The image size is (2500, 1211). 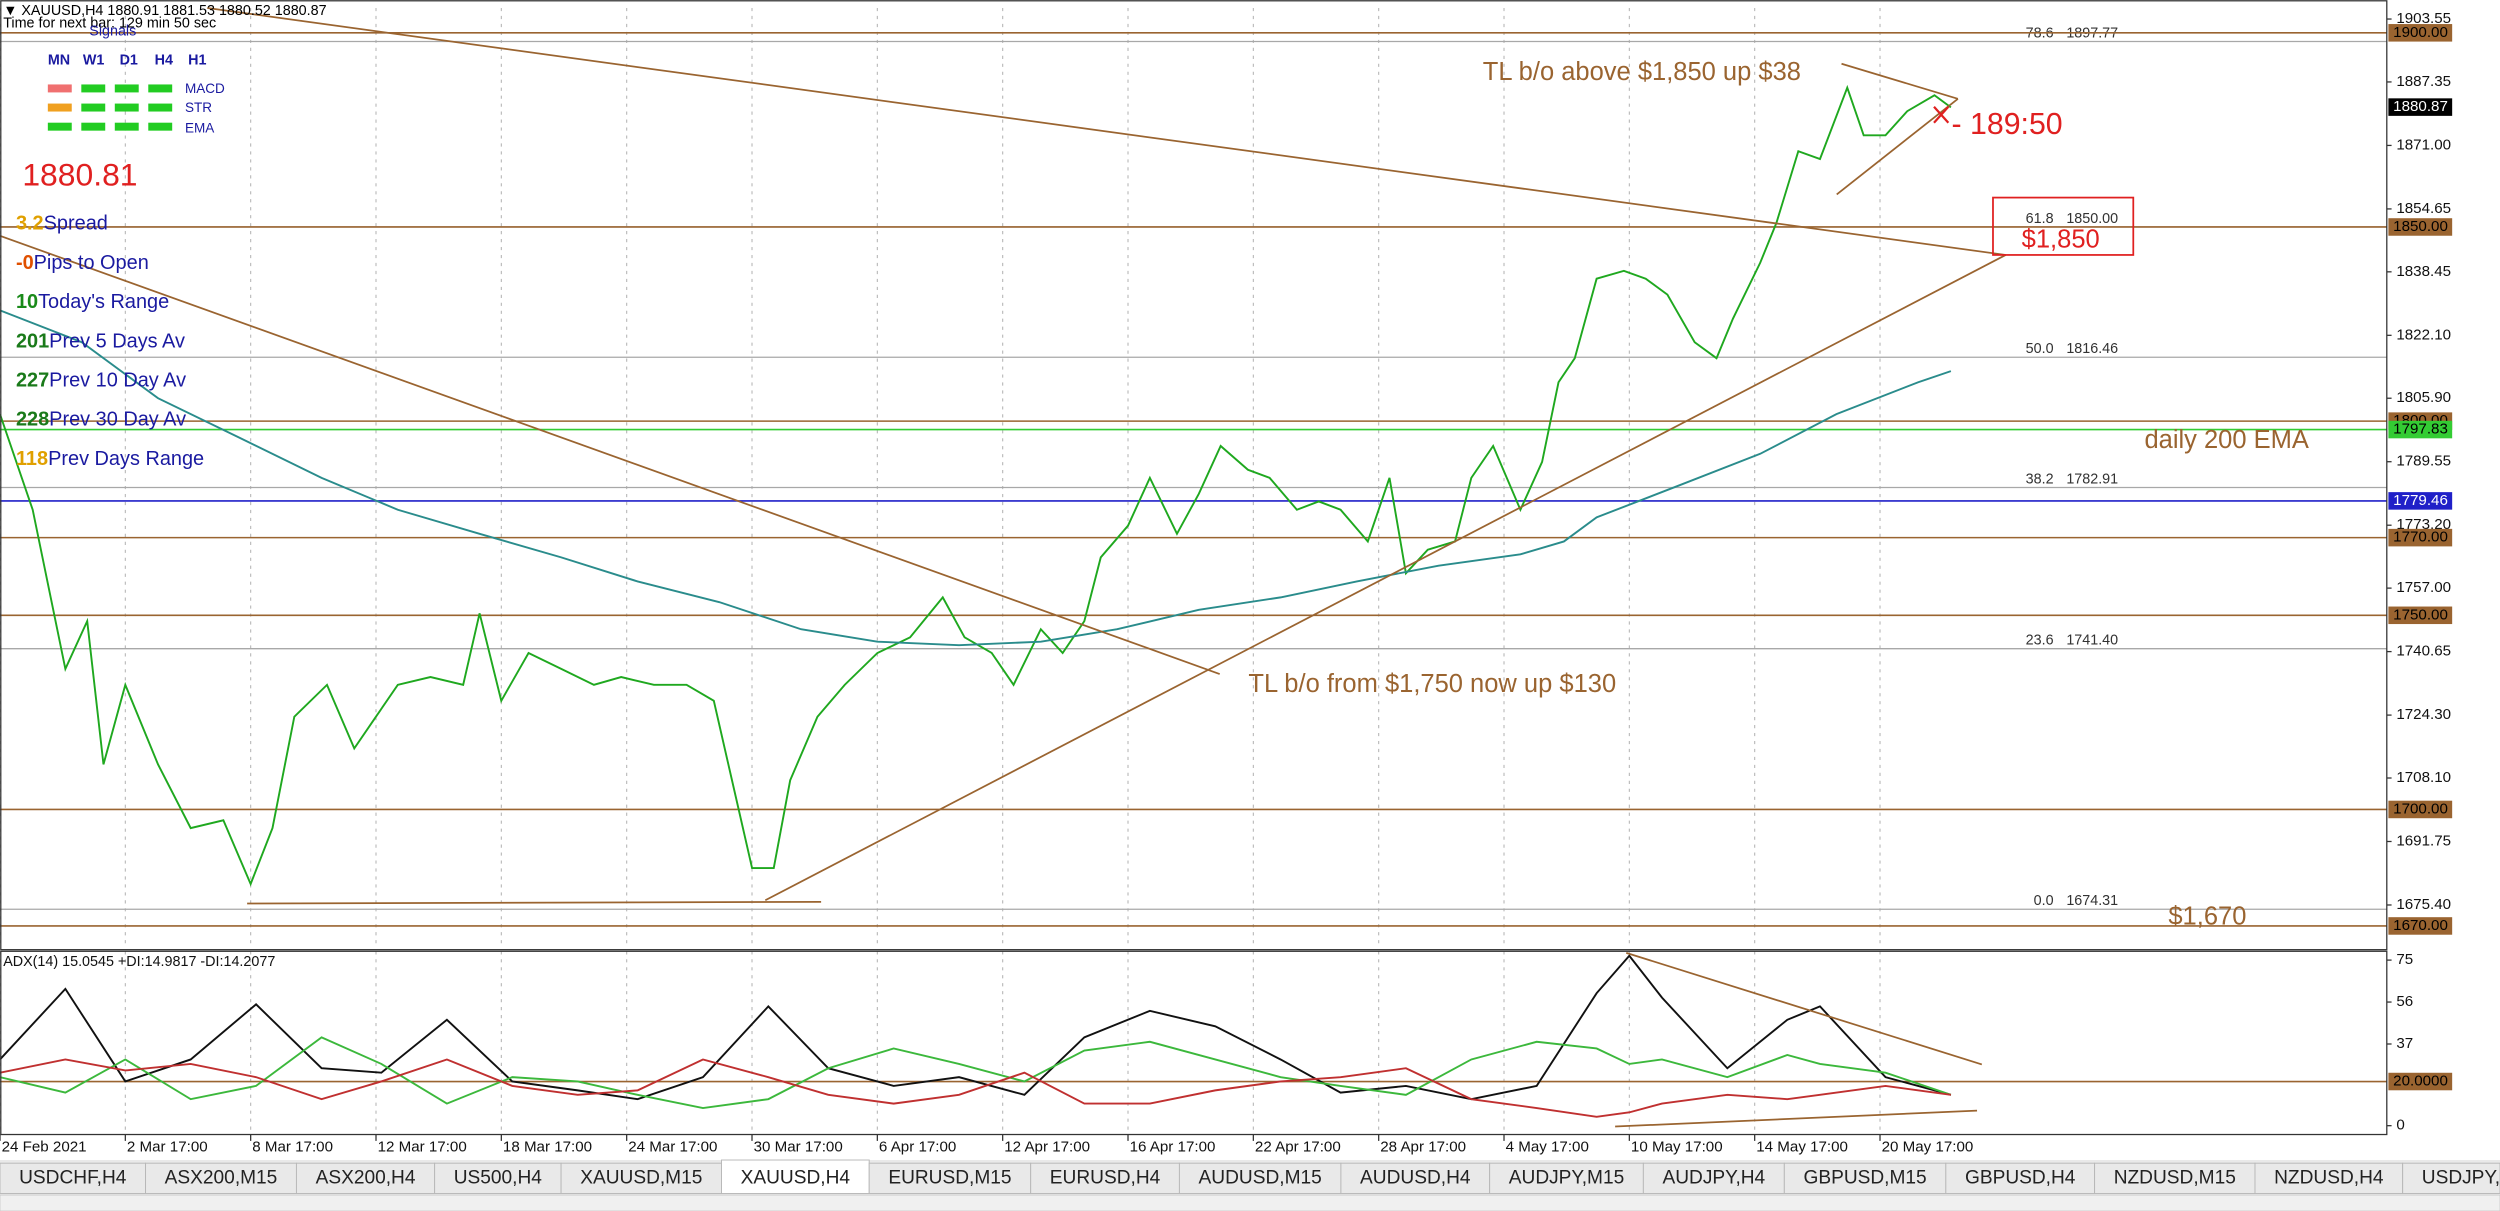 I want to click on tab: XAUUSD,M15, so click(x=641, y=1178).